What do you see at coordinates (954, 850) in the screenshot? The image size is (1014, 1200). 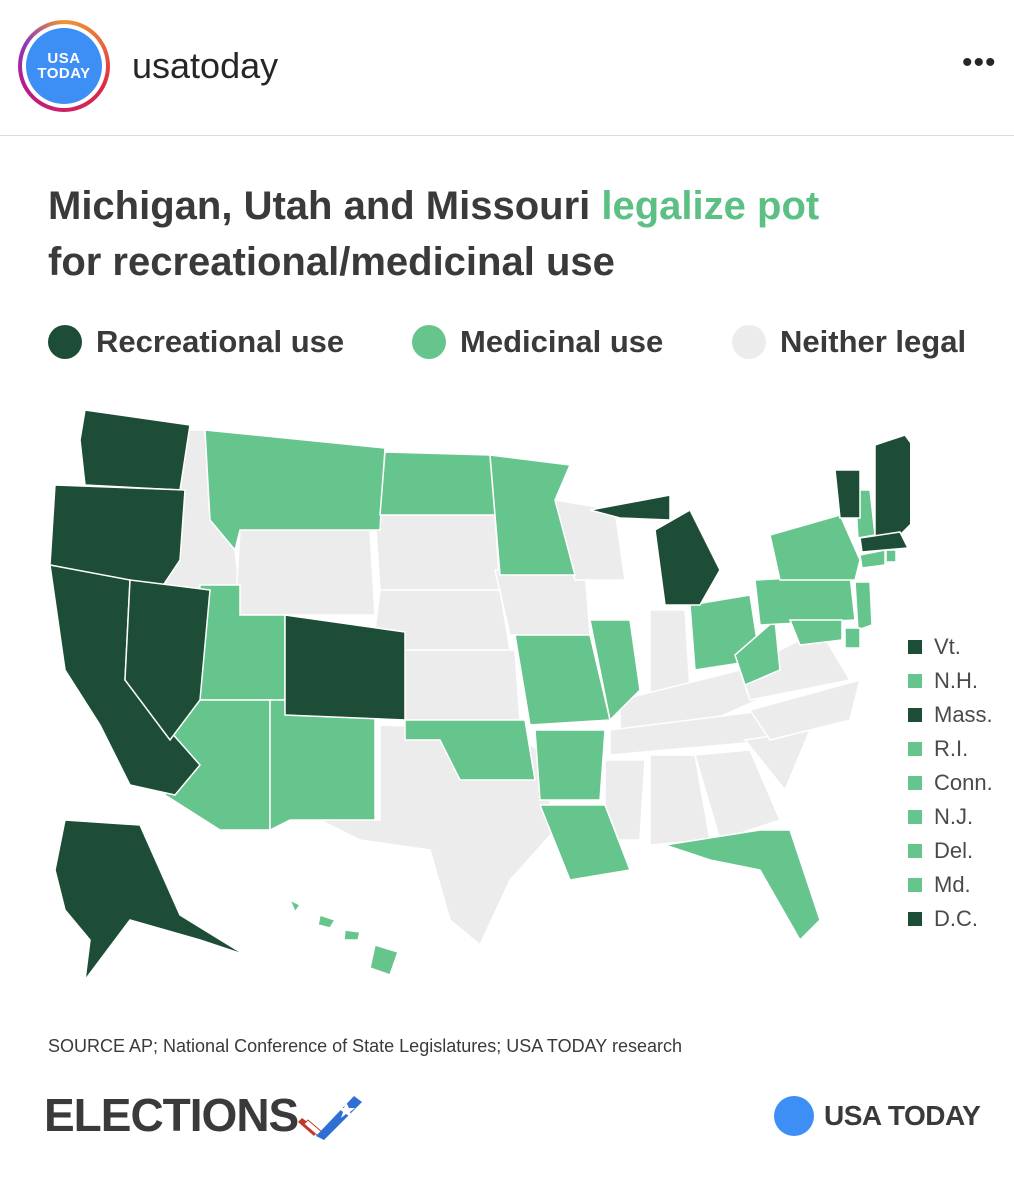 I see `small-state-label: Del.` at bounding box center [954, 850].